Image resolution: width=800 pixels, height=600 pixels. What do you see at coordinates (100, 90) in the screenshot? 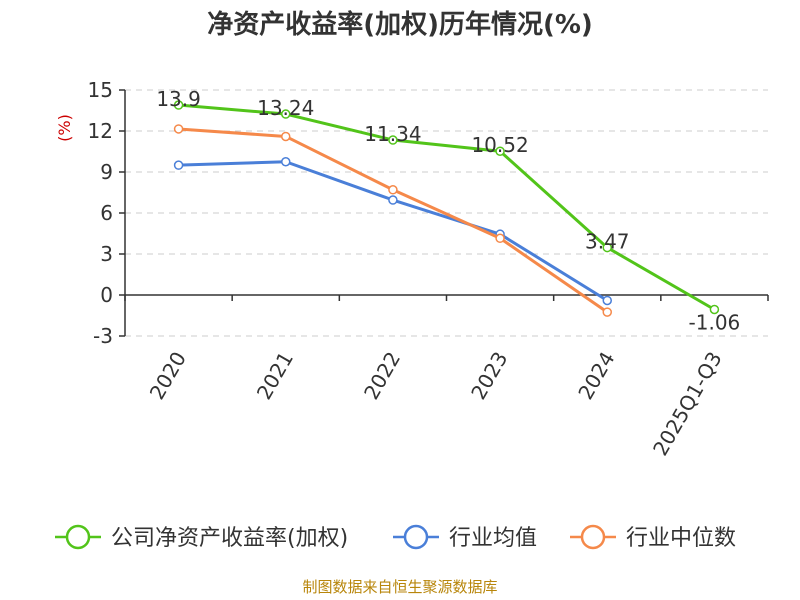
I see `y-tick-label: 15` at bounding box center [100, 90].